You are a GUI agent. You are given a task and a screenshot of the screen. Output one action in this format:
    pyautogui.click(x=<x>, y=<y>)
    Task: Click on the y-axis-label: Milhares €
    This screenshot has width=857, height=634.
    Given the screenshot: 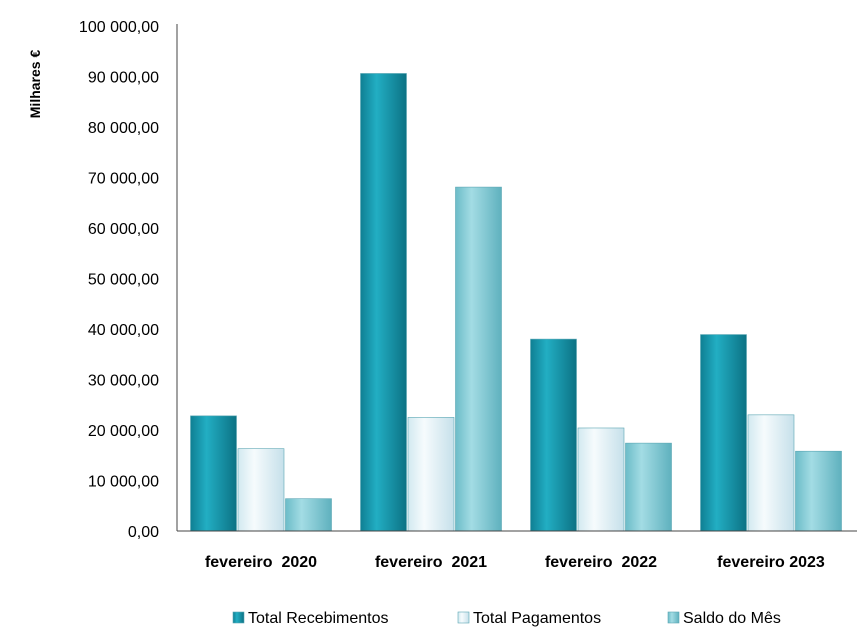 What is the action you would take?
    pyautogui.click(x=35, y=84)
    